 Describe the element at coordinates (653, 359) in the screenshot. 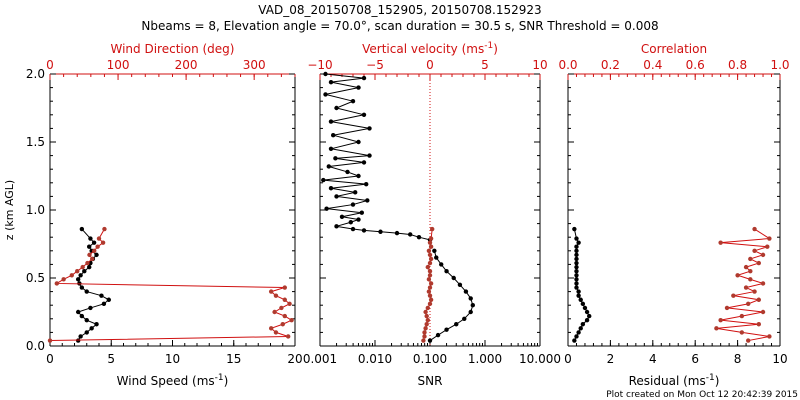

I see `xtick-bottom-label: 4` at that location.